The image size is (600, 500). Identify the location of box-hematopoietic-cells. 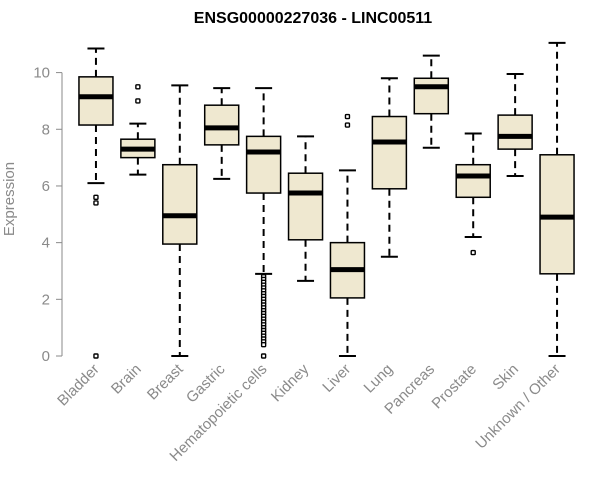
(263, 223).